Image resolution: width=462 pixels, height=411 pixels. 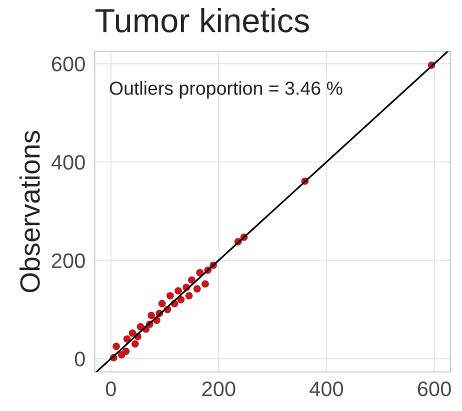 I want to click on x-tick-label: 200, so click(x=219, y=389).